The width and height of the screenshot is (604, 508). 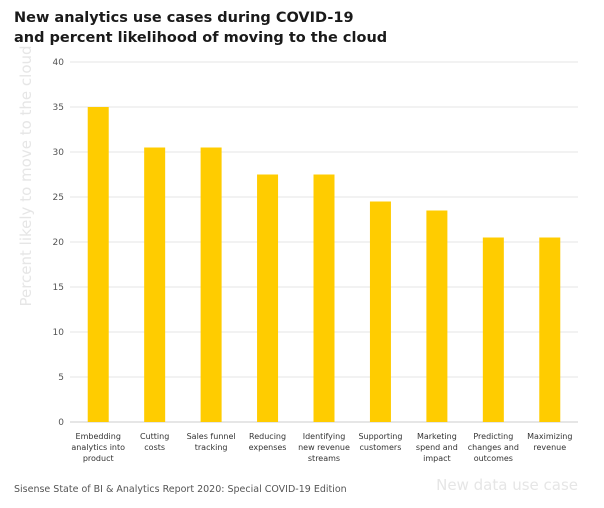 I want to click on x-category-label: expenses, so click(x=268, y=447).